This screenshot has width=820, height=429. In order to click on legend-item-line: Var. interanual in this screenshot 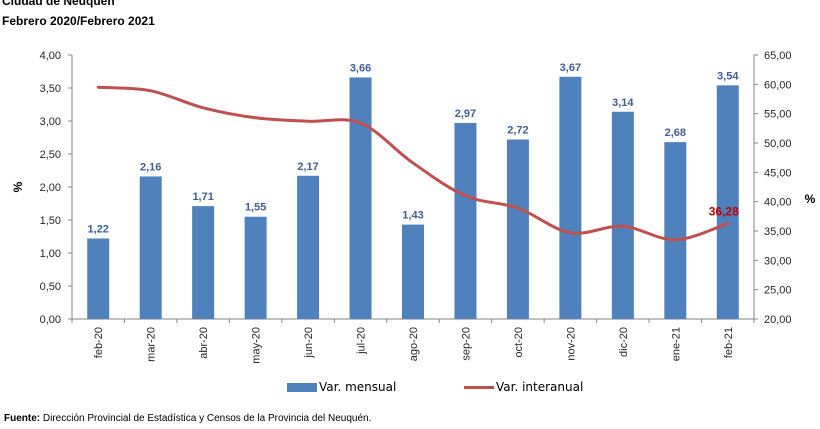, I will do `click(523, 387)`.